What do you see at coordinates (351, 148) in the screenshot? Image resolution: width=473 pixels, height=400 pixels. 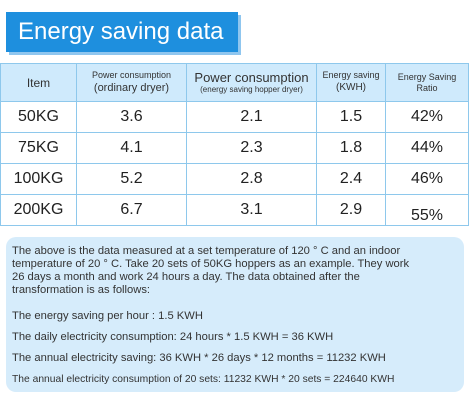 I see `cell-energy-saving: 1.8` at bounding box center [351, 148].